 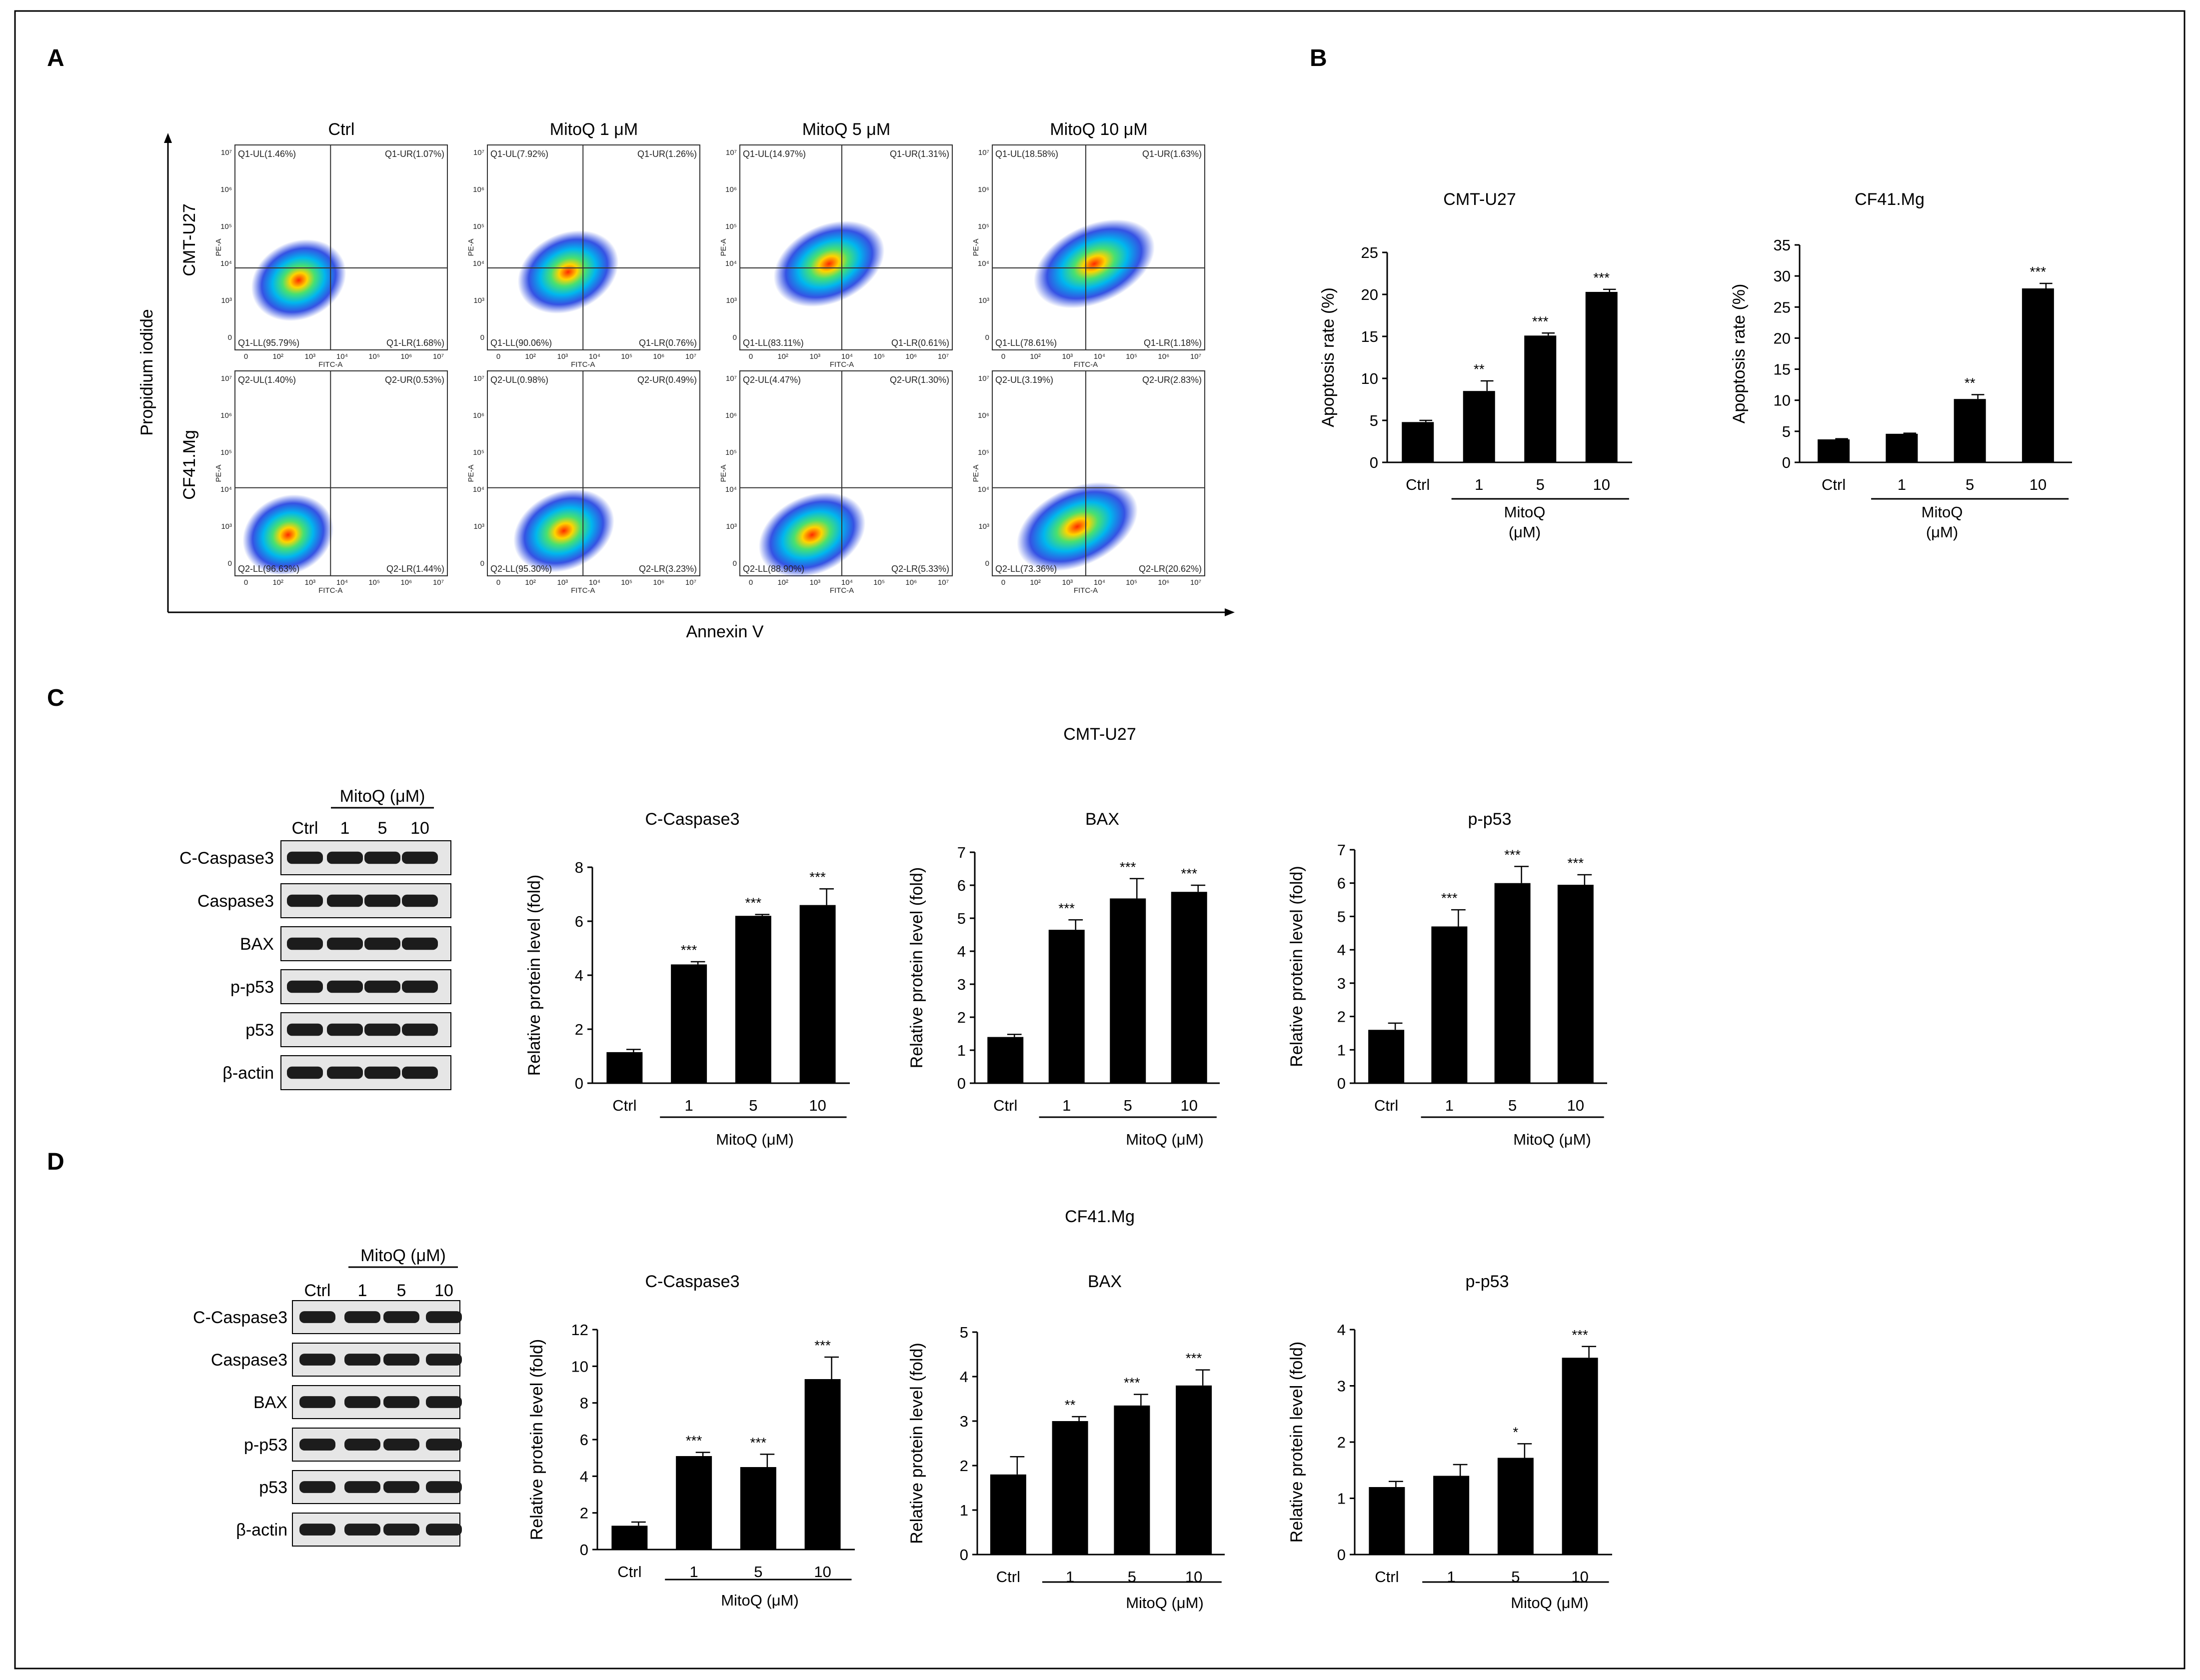 What do you see at coordinates (189, 239) in the screenshot?
I see `flow-row-cmt-u27: CMT-U27` at bounding box center [189, 239].